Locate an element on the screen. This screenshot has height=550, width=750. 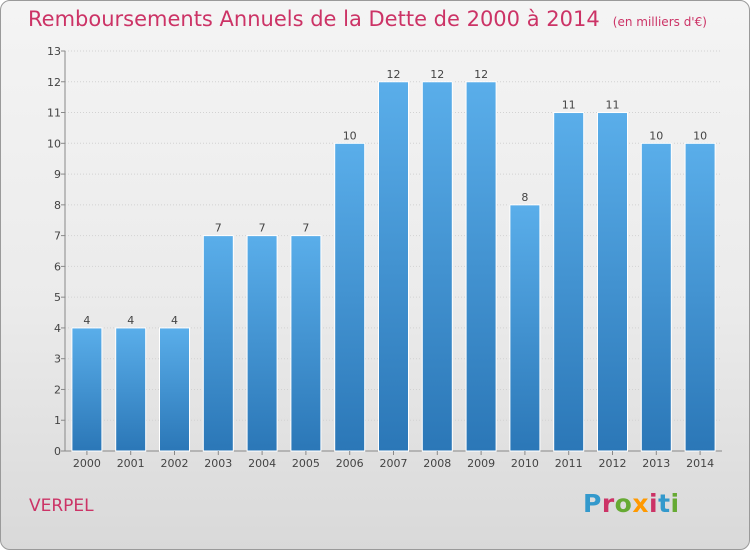
bar-2011 is located at coordinates (569, 282).